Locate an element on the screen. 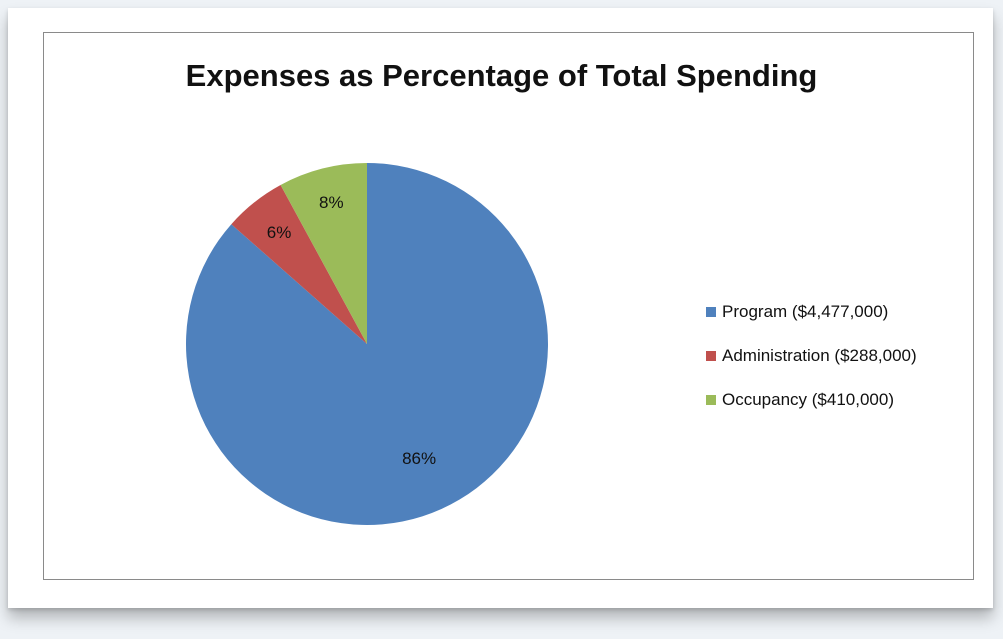  chart-title: Expenses as Percentage of Total Spending is located at coordinates (501, 75).